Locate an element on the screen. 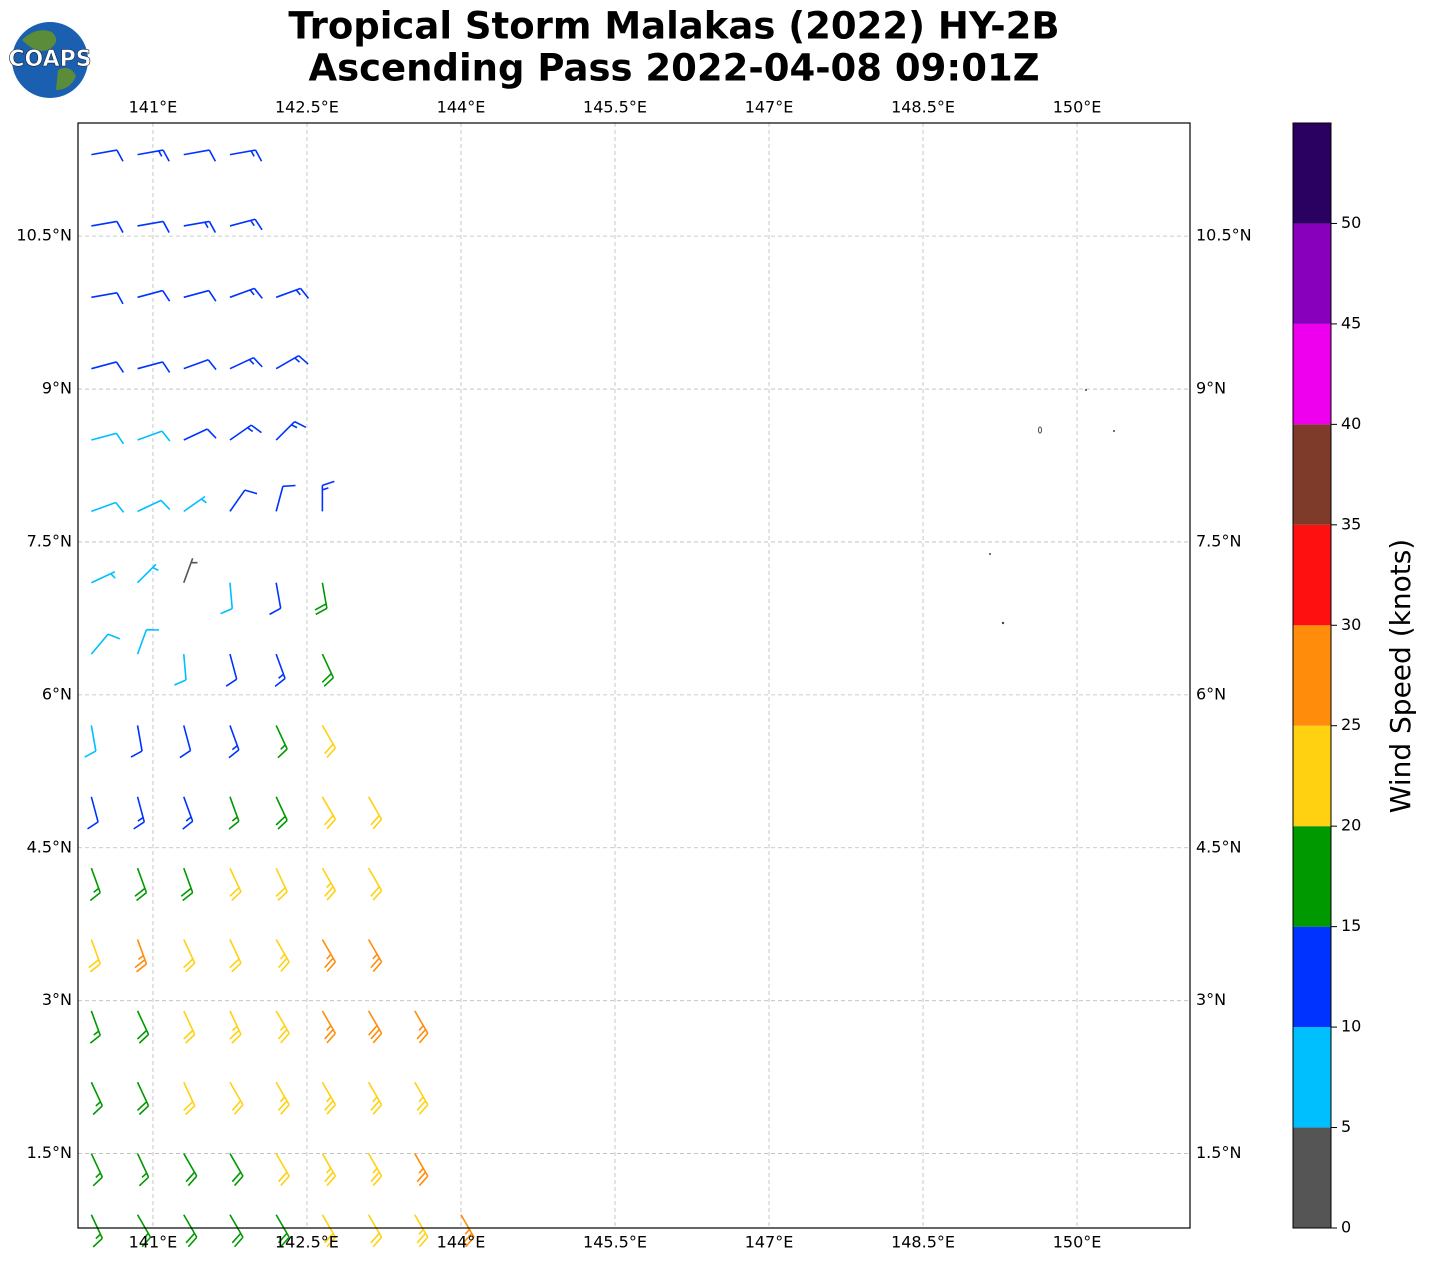 The image size is (1430, 1264). colorbar-tick-label: 30 is located at coordinates (1351, 624).